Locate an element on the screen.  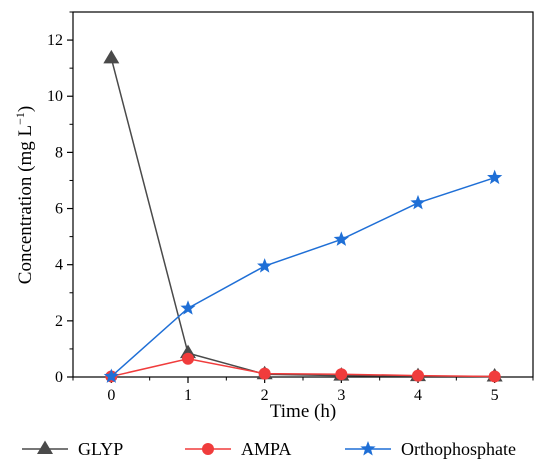
y-axis-label: Concentration (mg L−1) is located at coordinates (24, 195).